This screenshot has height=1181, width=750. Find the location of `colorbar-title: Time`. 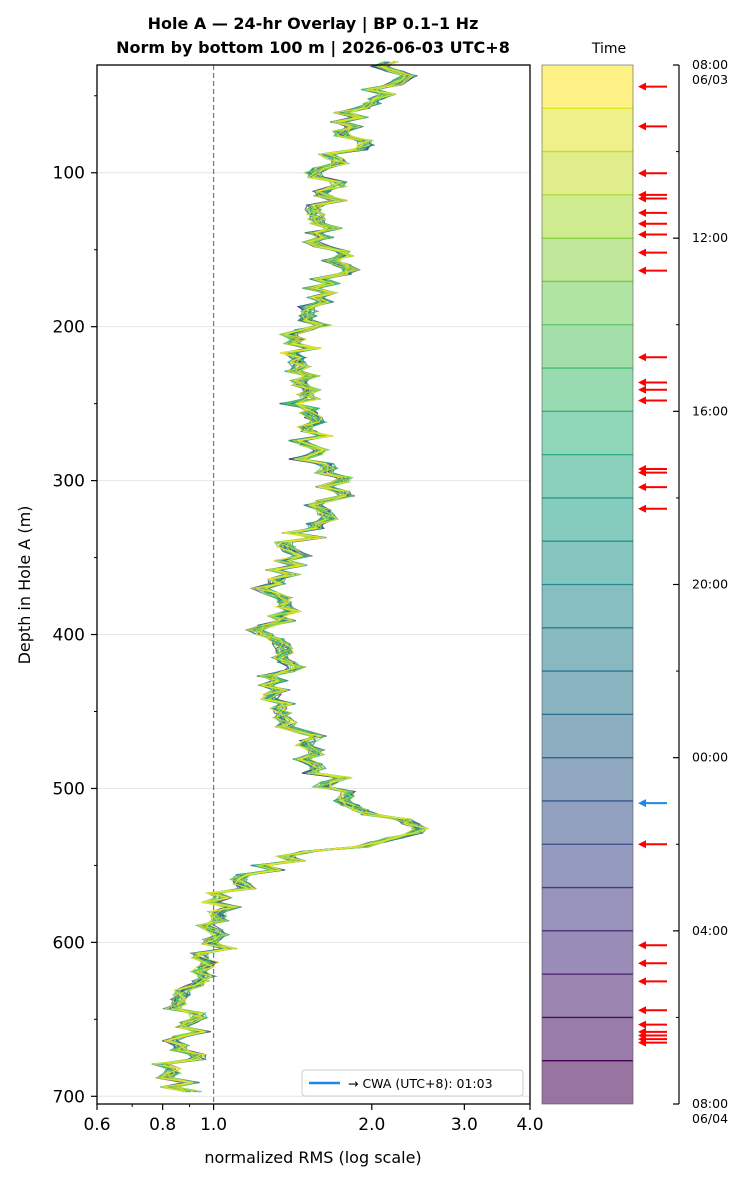

colorbar-title: Time is located at coordinates (608, 49).